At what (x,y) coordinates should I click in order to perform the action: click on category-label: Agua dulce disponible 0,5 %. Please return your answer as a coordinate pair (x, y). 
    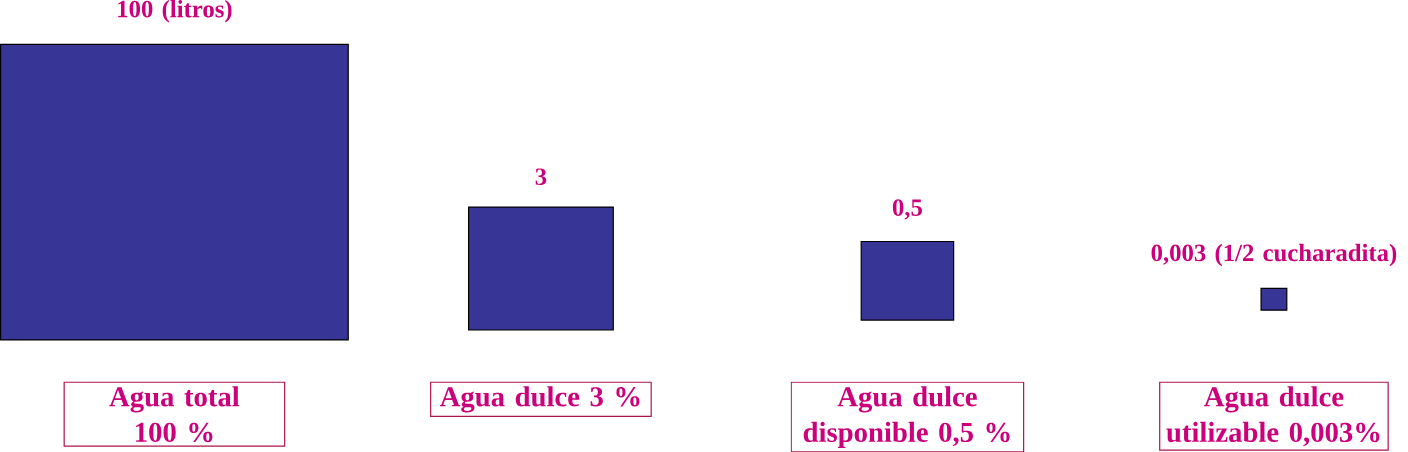
    Looking at the image, I should click on (906, 417).